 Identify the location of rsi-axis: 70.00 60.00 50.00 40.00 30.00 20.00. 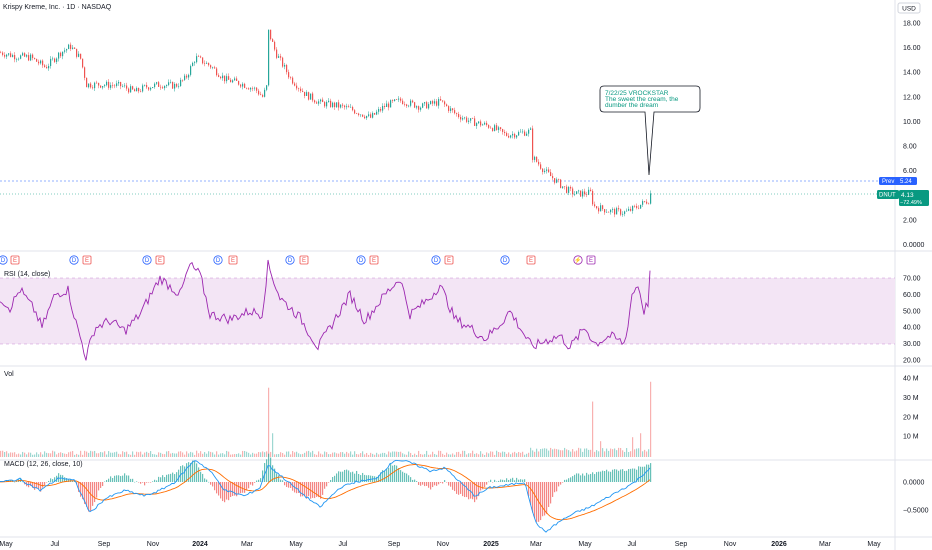
(912, 320).